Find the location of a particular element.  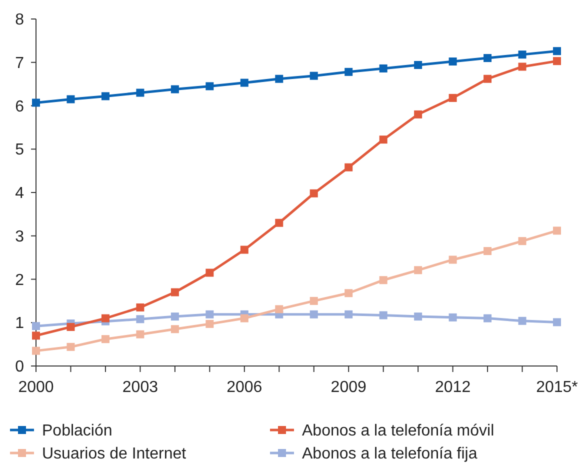

x-tick-label: 2003 is located at coordinates (140, 387).